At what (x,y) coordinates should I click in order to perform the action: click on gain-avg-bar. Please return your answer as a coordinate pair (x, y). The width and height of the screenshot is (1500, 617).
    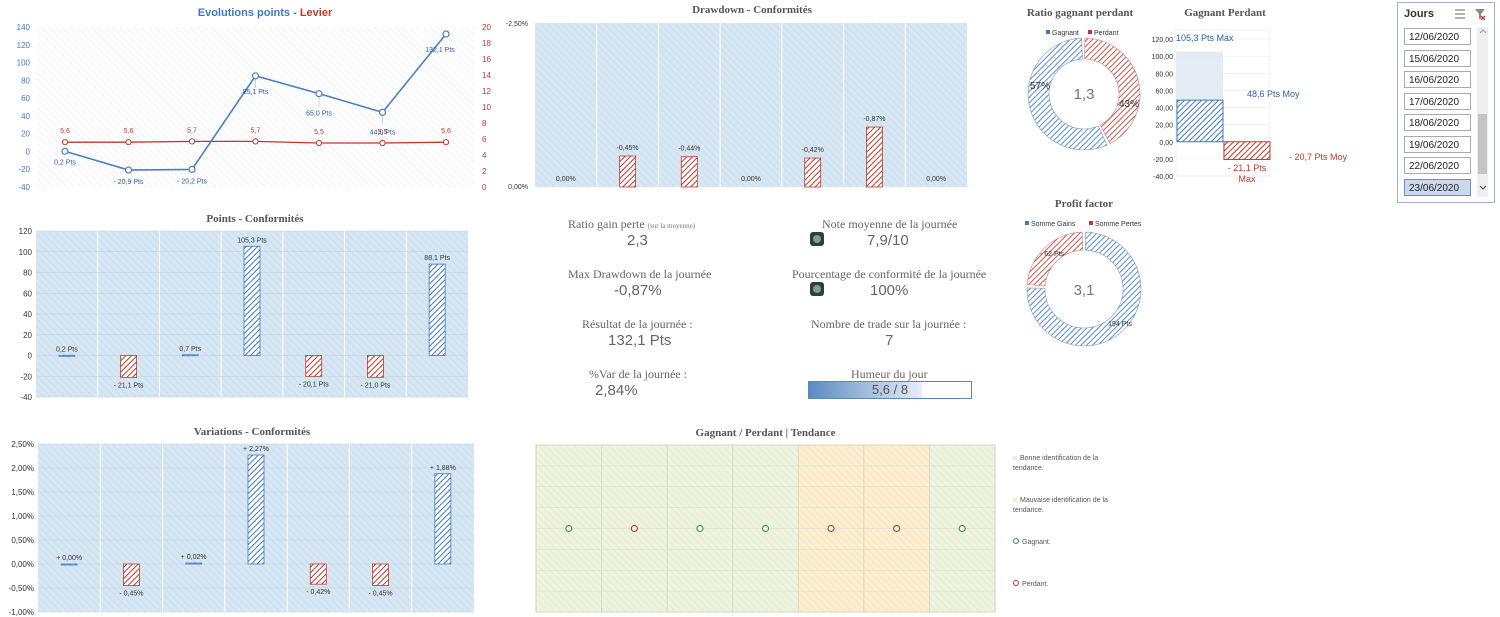
    Looking at the image, I should click on (1200, 121).